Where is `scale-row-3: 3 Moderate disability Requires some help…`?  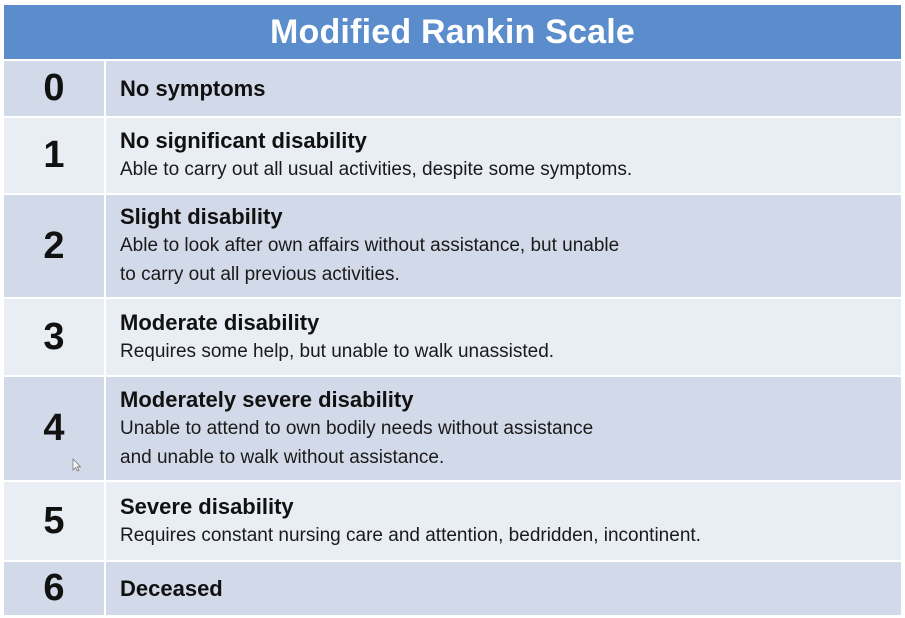 scale-row-3: 3 Moderate disability Requires some help… is located at coordinates (452, 336).